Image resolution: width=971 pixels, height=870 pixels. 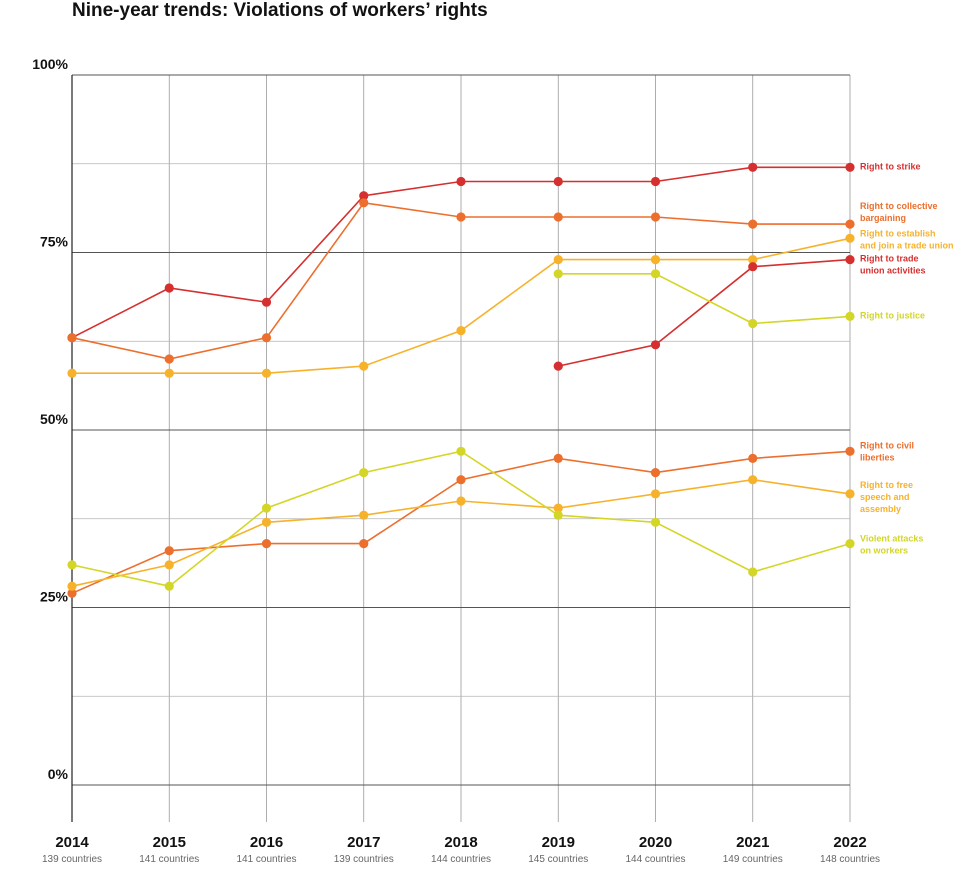 What do you see at coordinates (363, 842) in the screenshot?
I see `x-tick-label: 2017` at bounding box center [363, 842].